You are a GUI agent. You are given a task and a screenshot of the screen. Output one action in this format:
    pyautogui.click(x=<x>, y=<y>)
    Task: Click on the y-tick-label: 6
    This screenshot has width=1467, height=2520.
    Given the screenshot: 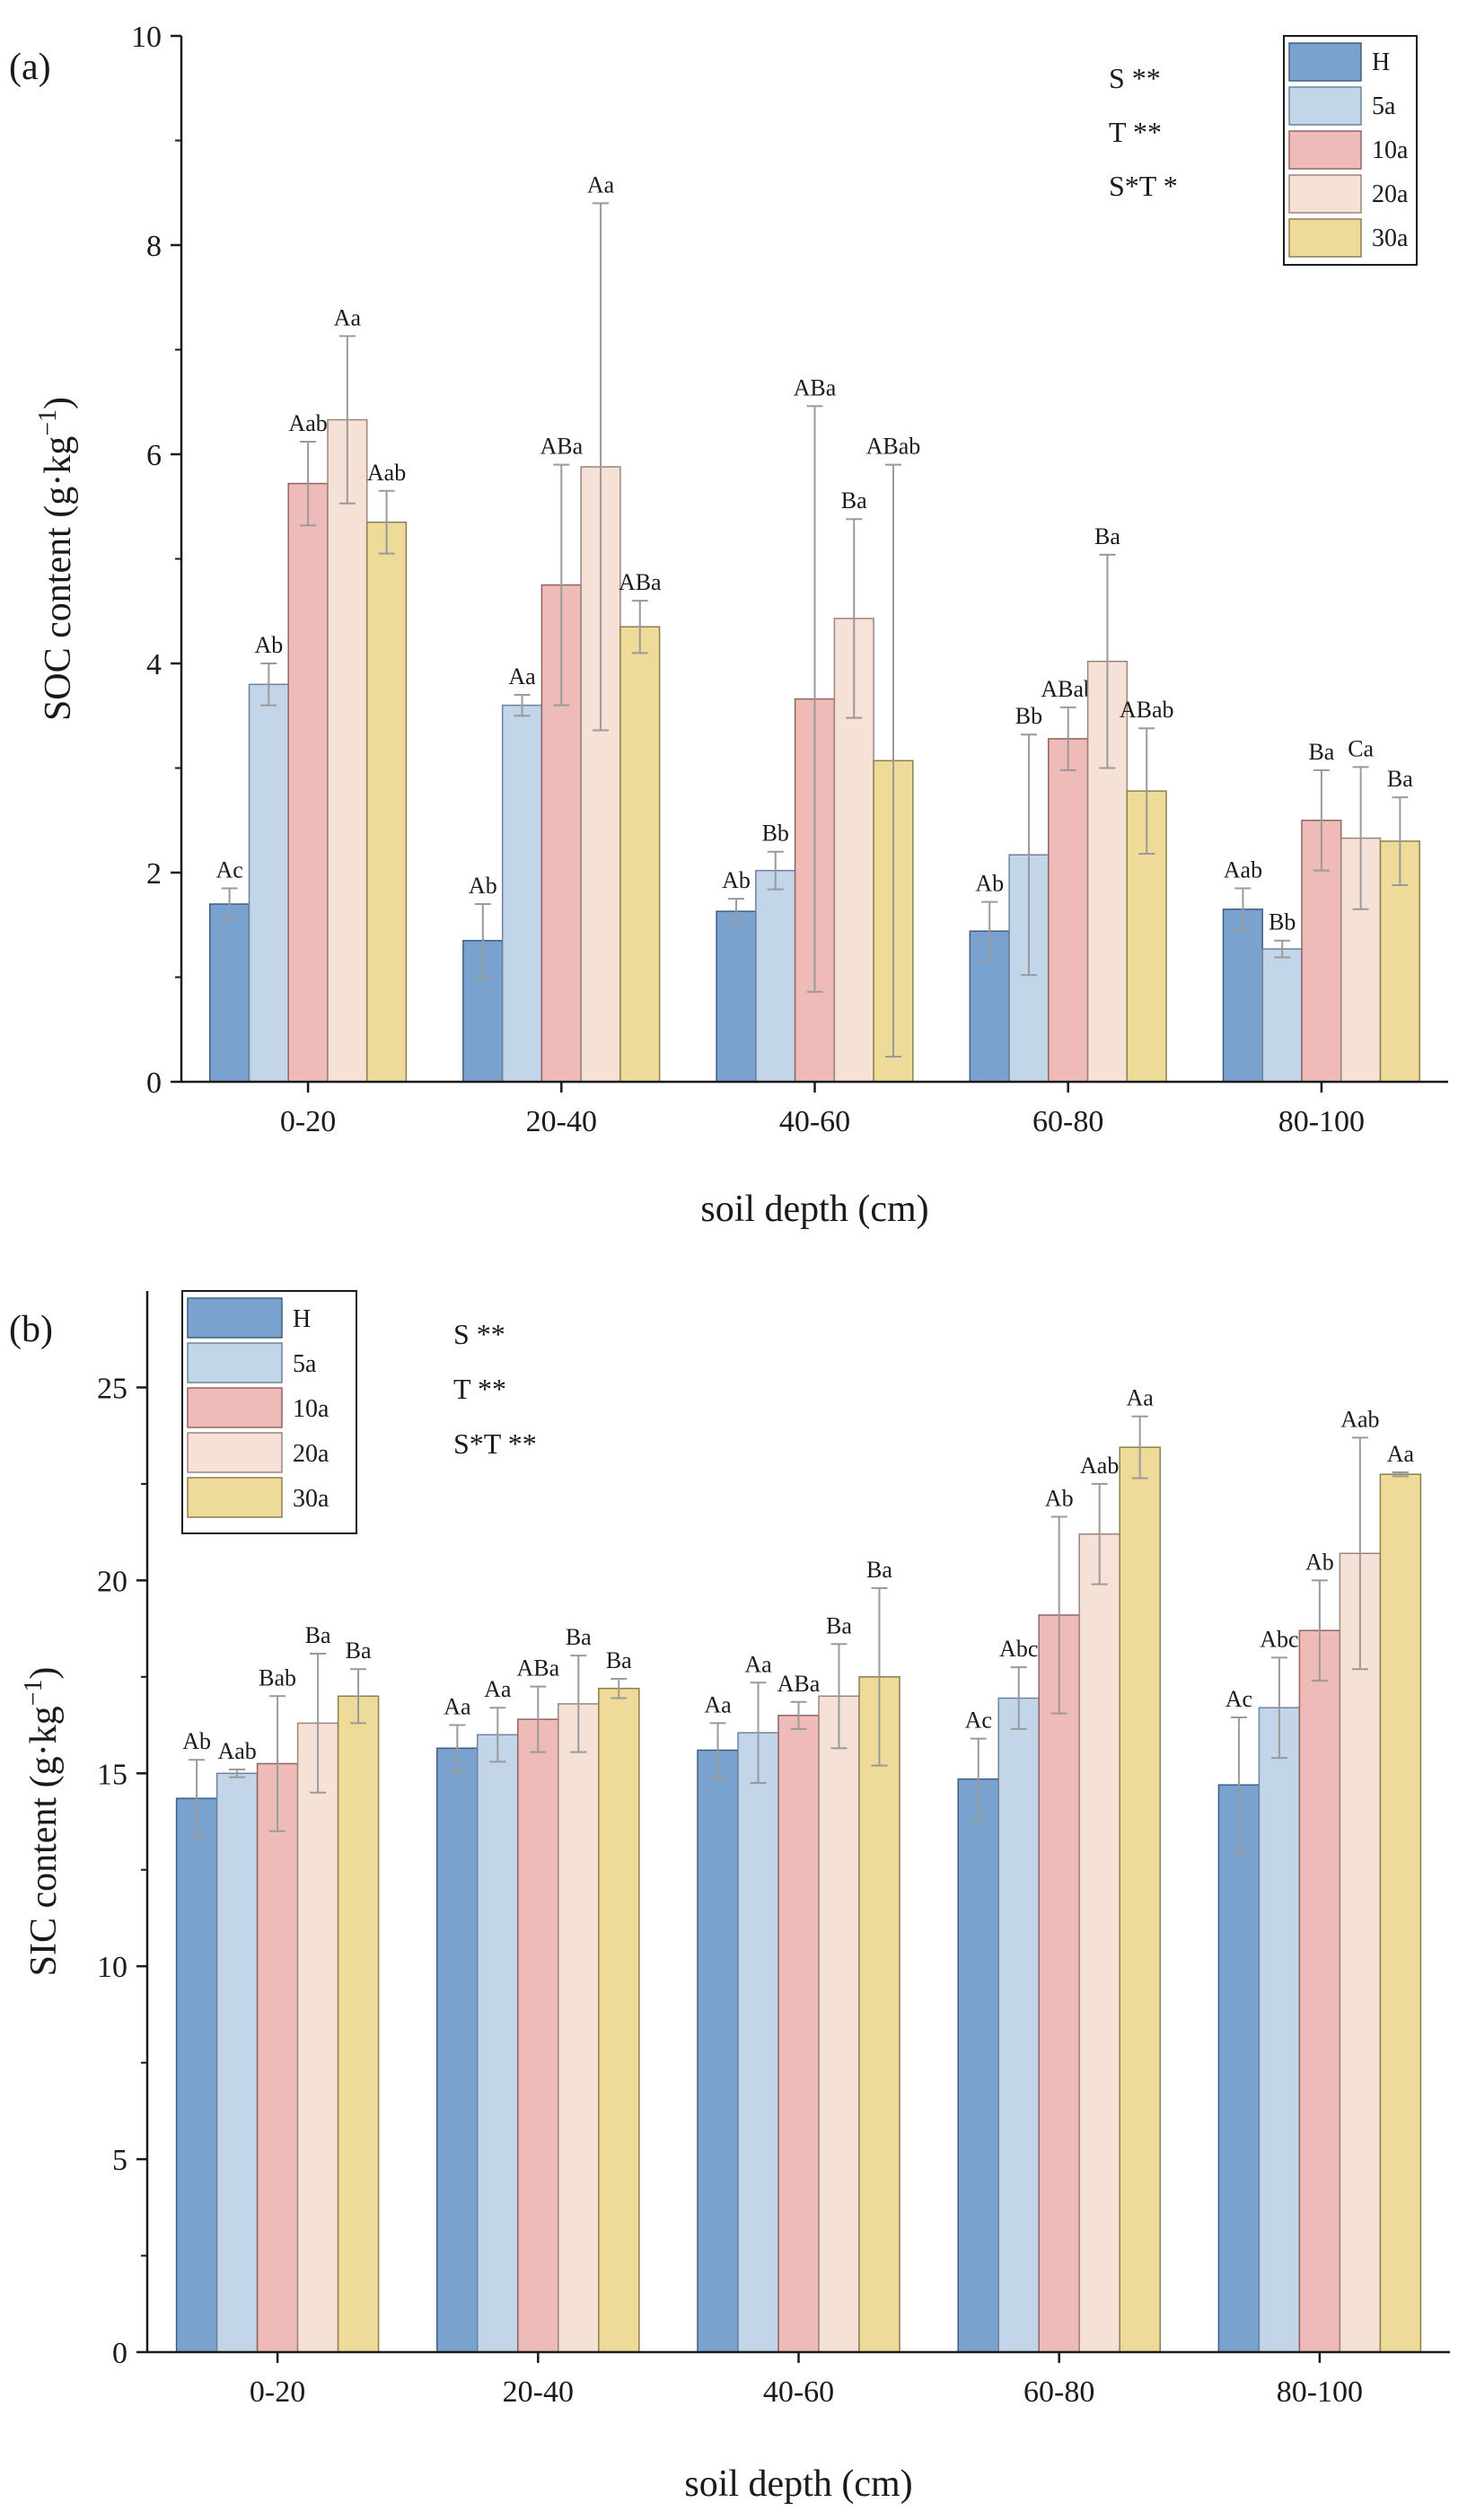 What is the action you would take?
    pyautogui.click(x=154, y=456)
    